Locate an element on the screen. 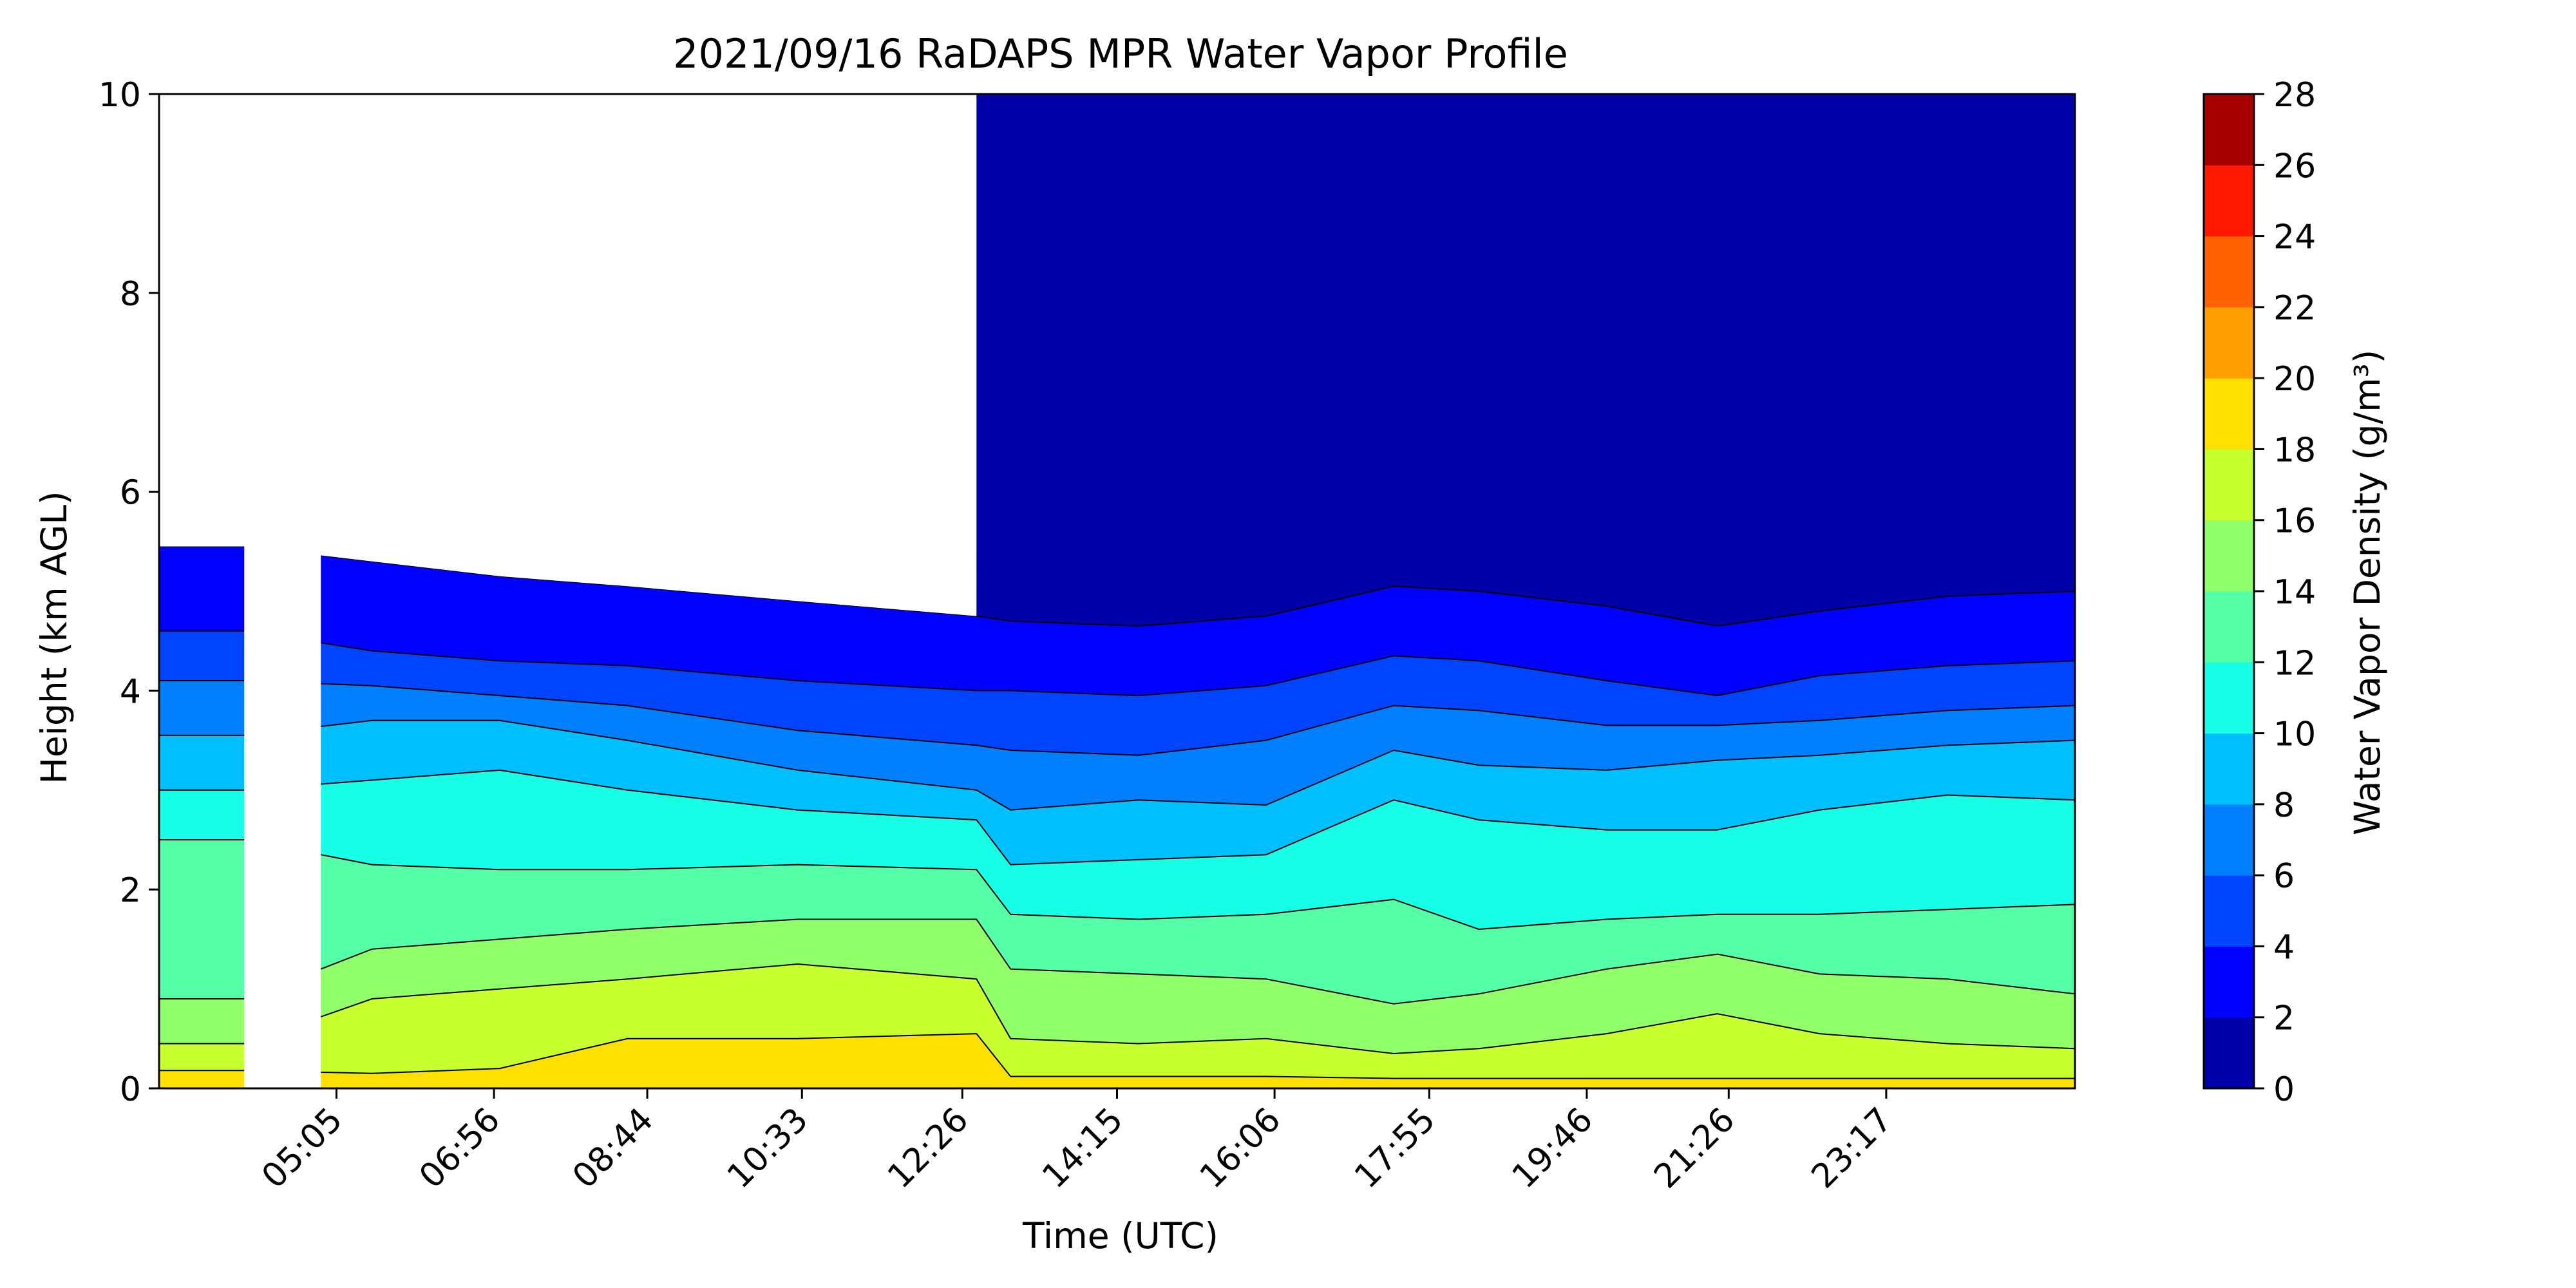  y-tick-label: 10 is located at coordinates (120, 96).